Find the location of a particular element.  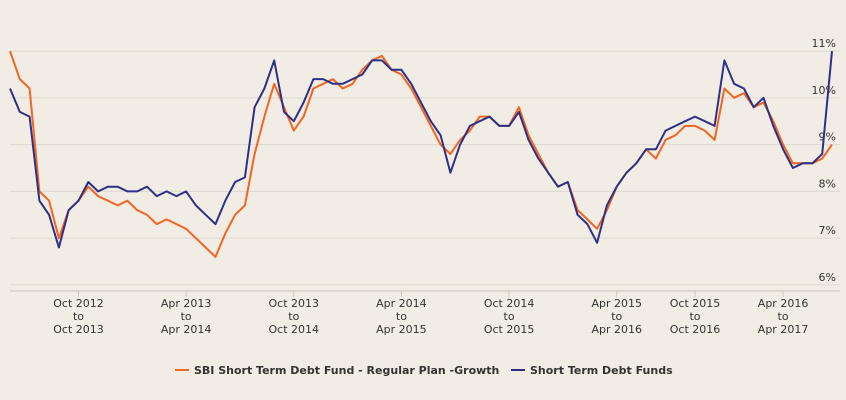

y-tick-label: 9% is located at coordinates (827, 137).